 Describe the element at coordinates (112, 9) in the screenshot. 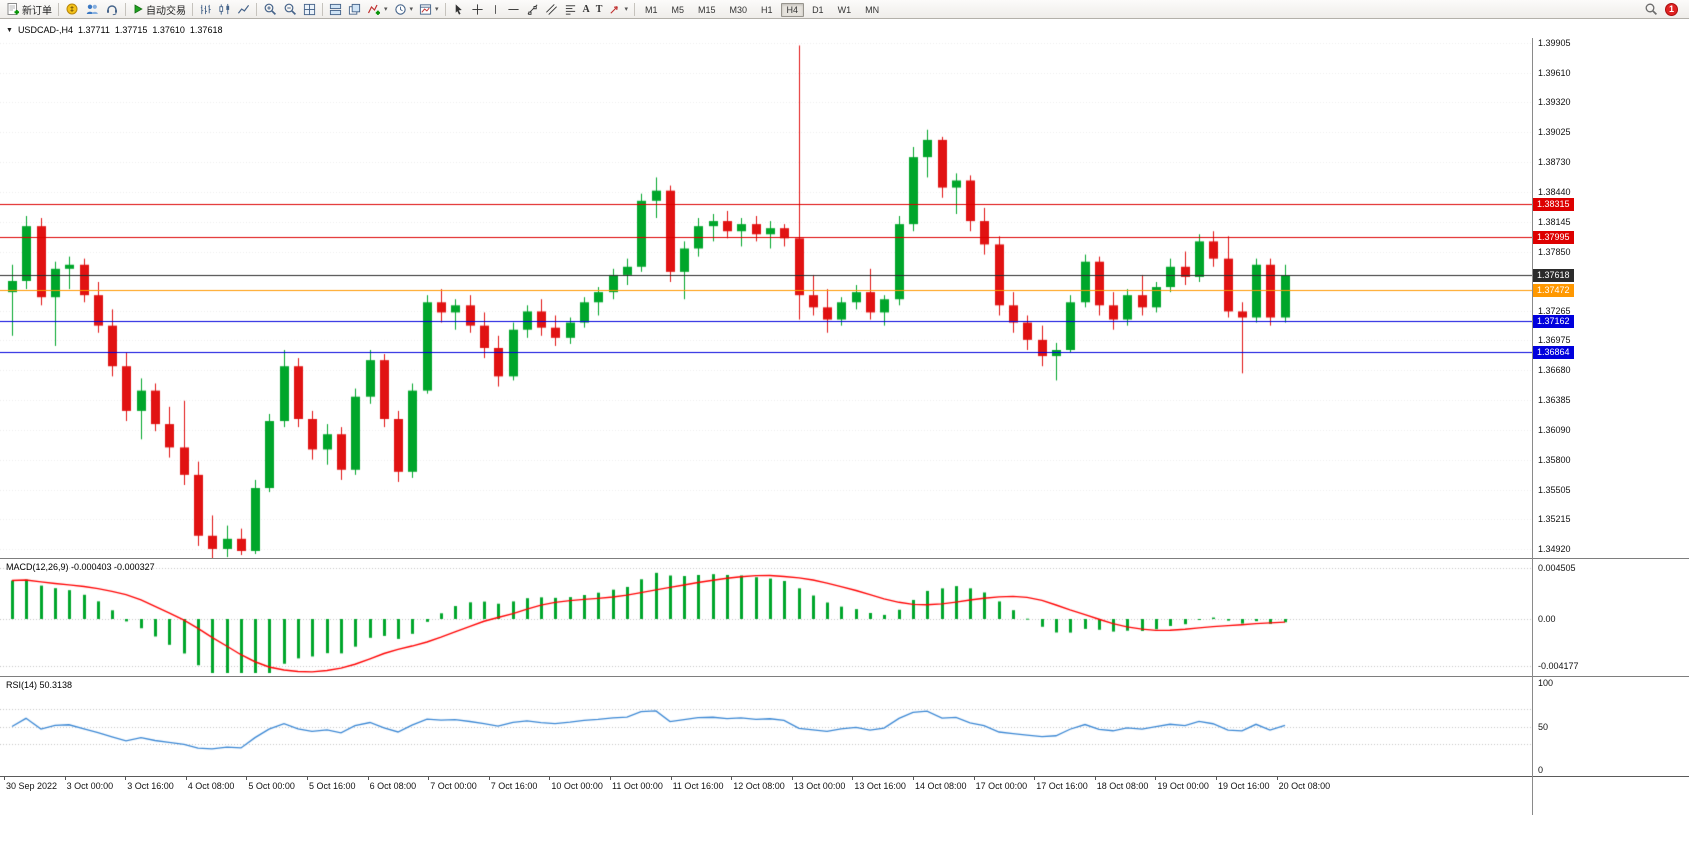

I see `support-button` at that location.